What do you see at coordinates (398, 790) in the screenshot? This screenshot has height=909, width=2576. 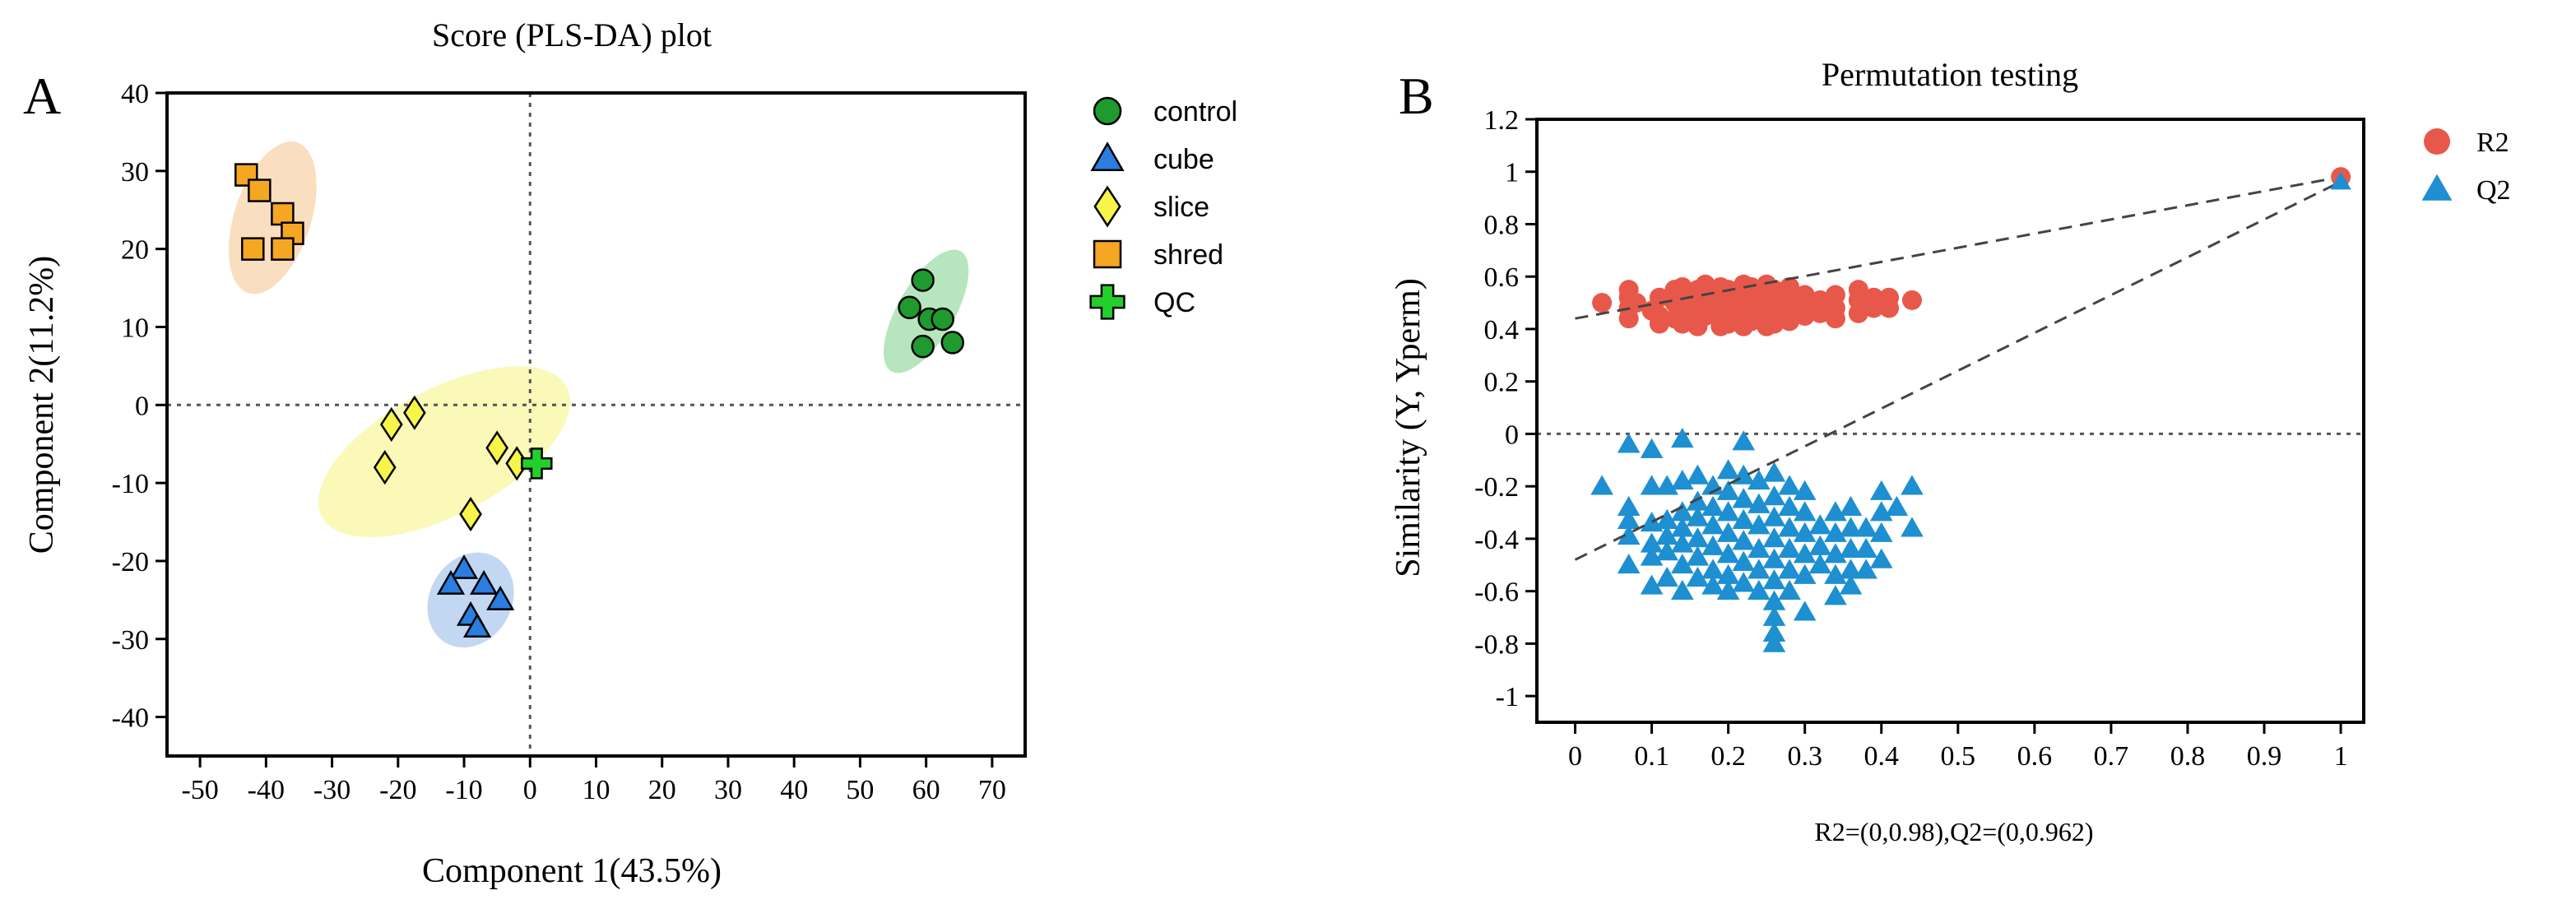 I see `x-tick-label: -20` at bounding box center [398, 790].